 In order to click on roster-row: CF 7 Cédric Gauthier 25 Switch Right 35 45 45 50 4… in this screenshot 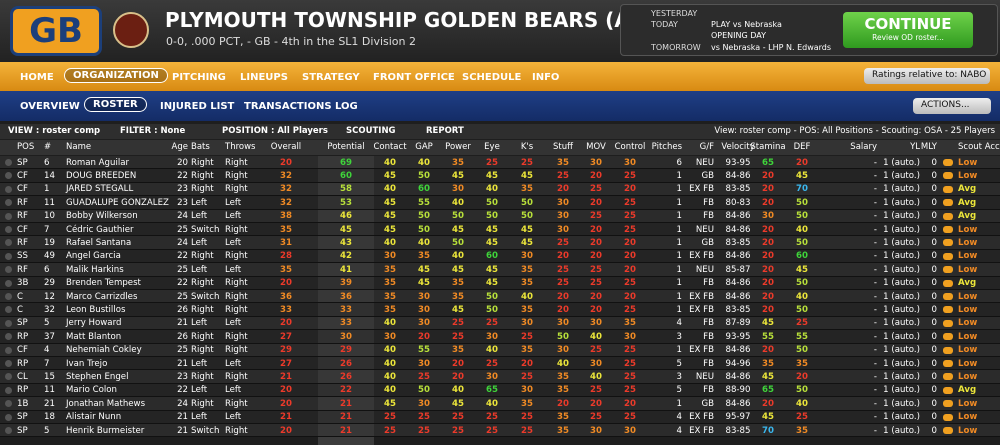, I will do `click(500, 230)`.